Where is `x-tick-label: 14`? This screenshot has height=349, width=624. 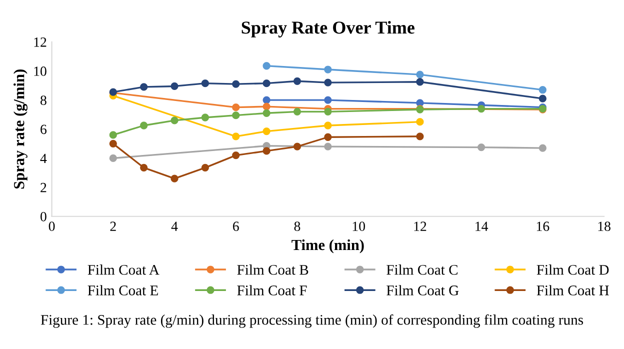
x-tick-label: 14 is located at coordinates (482, 226).